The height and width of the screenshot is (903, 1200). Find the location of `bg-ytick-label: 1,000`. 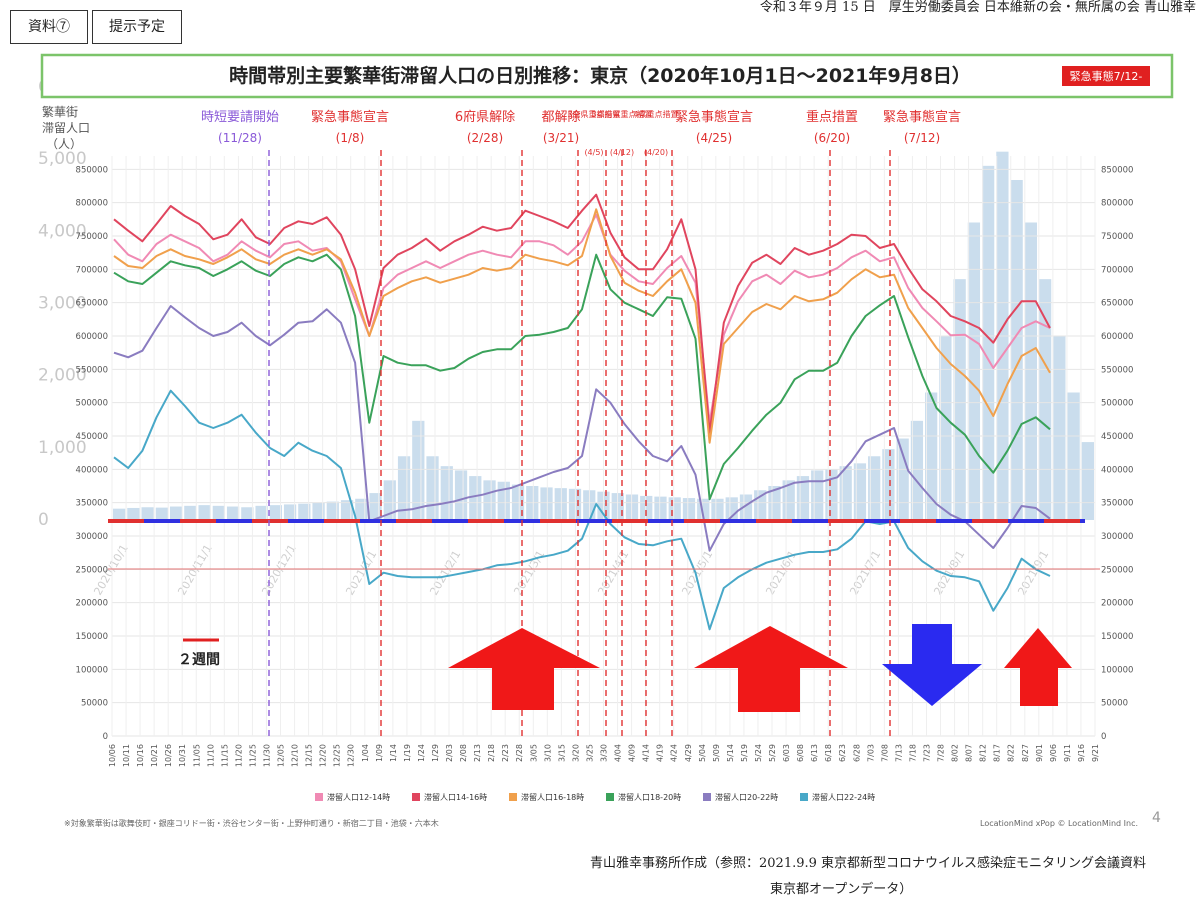

bg-ytick-label: 1,000 is located at coordinates (62, 448).